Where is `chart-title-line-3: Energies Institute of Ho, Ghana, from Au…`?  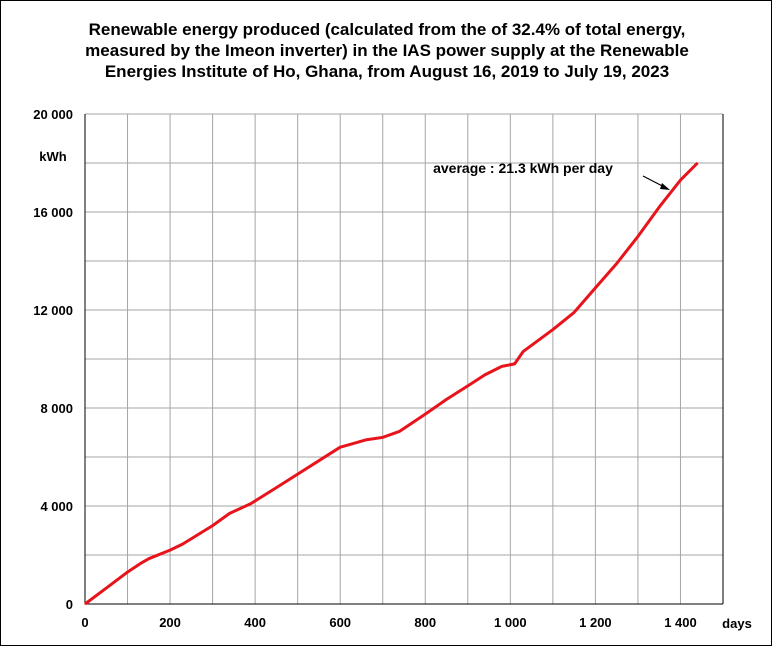
chart-title-line-3: Energies Institute of Ho, Ghana, from Au… is located at coordinates (387, 71).